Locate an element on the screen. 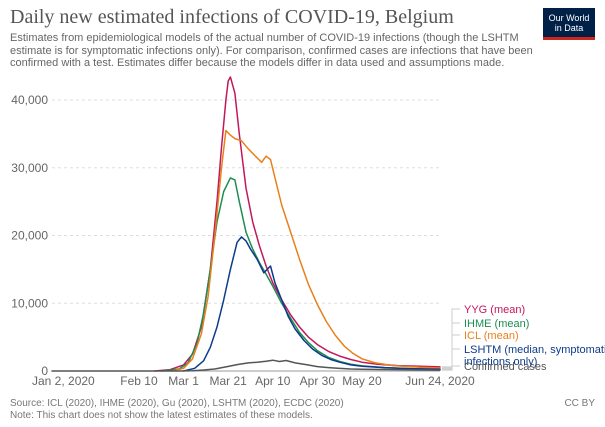 The image size is (605, 427). legend-label-confirmed: Confirmed cases is located at coordinates (505, 367).